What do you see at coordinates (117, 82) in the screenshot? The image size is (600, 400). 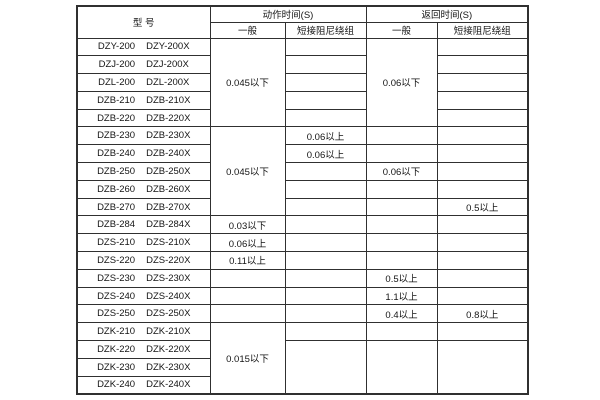 I see `model-name: DZL-200` at bounding box center [117, 82].